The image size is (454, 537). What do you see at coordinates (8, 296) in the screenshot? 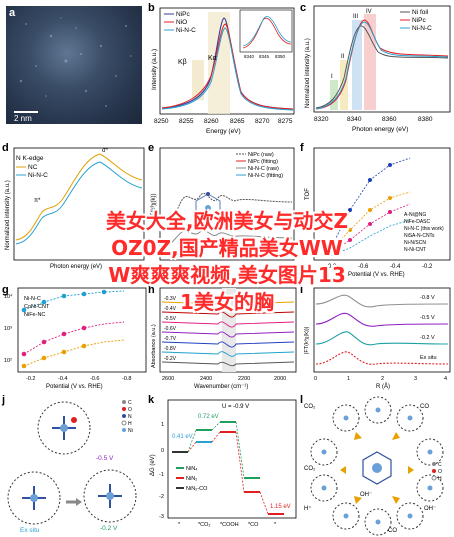
I see `y-tick: 10⁴` at bounding box center [8, 296].